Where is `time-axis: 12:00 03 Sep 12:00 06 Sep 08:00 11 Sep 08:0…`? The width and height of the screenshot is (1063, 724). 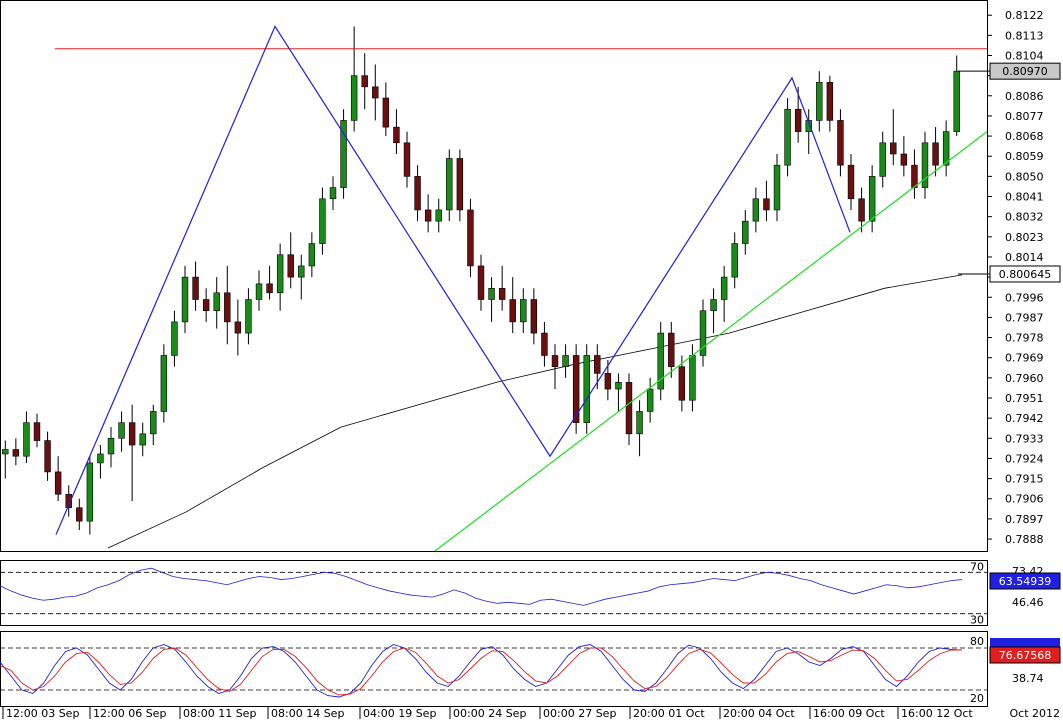
time-axis: 12:00 03 Sep 12:00 06 Sep 08:00 11 Sep 08:0… is located at coordinates (531, 713).